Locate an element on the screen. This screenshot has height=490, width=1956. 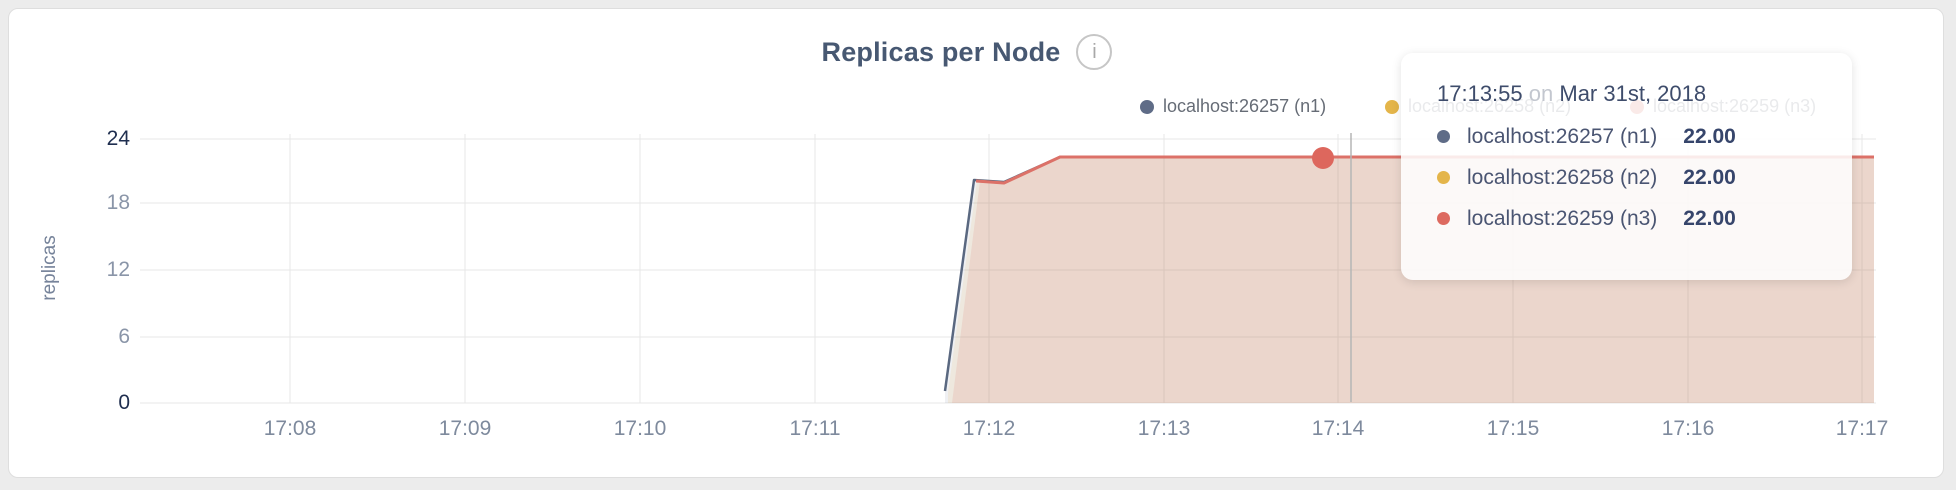
legend-dot-n2 is located at coordinates (1392, 106).